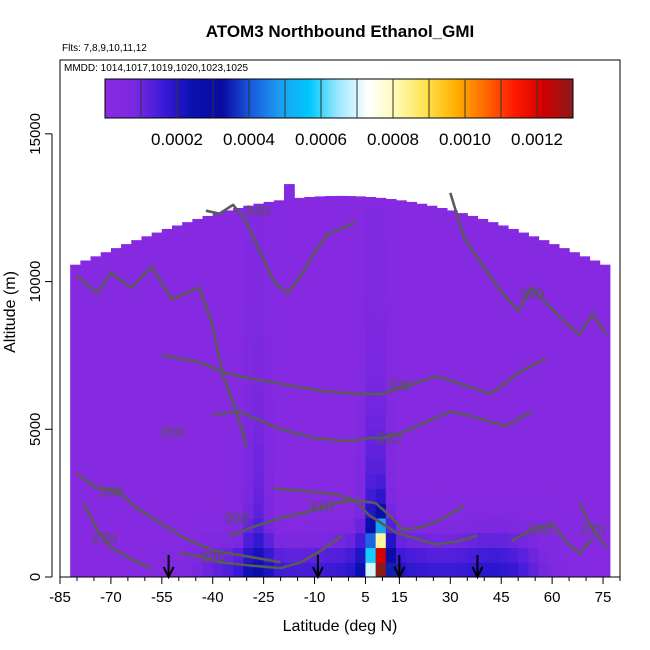 The image size is (650, 650). I want to click on x-axis-tick-label: -70, so click(111, 597).